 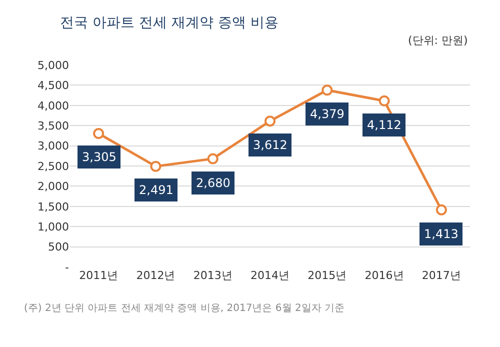 I want to click on data-label: 2,680, so click(x=213, y=183).